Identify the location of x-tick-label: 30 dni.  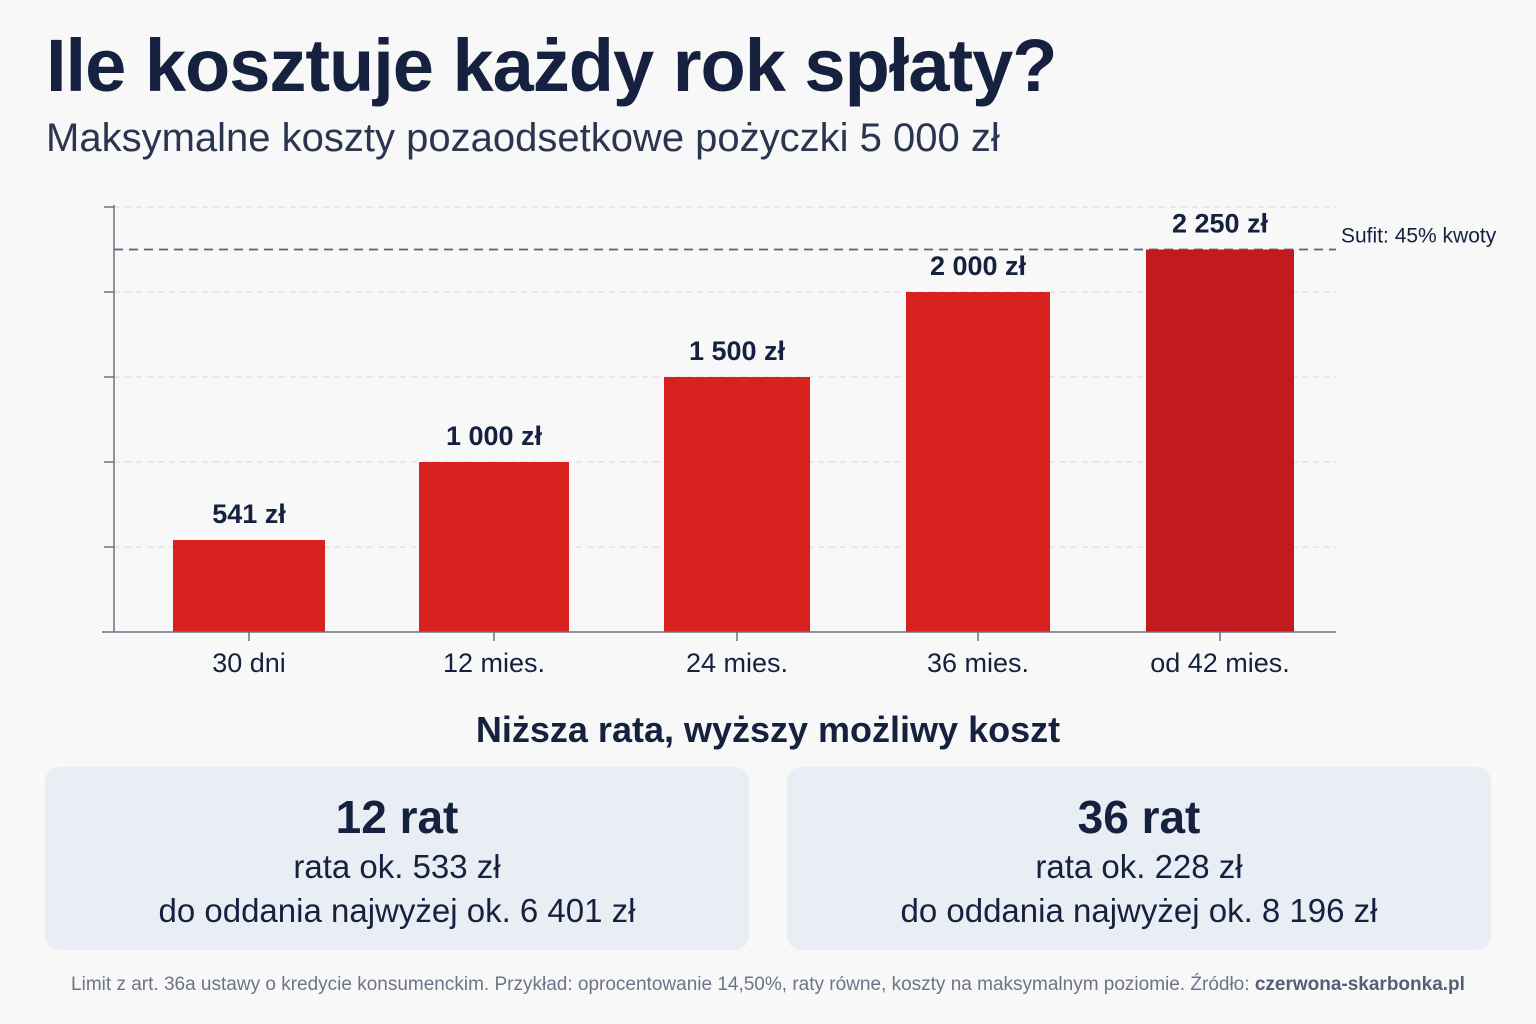
(249, 663).